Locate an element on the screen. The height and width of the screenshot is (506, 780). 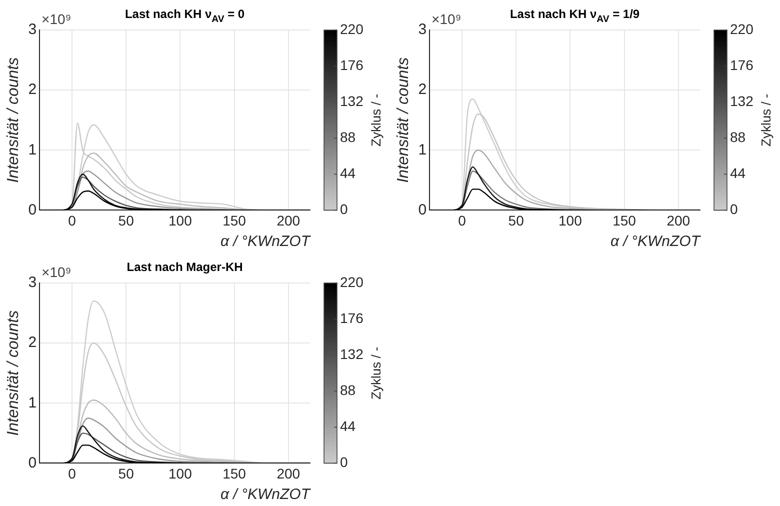
chart-title: Last nach Mager-KH is located at coordinates (184, 267).